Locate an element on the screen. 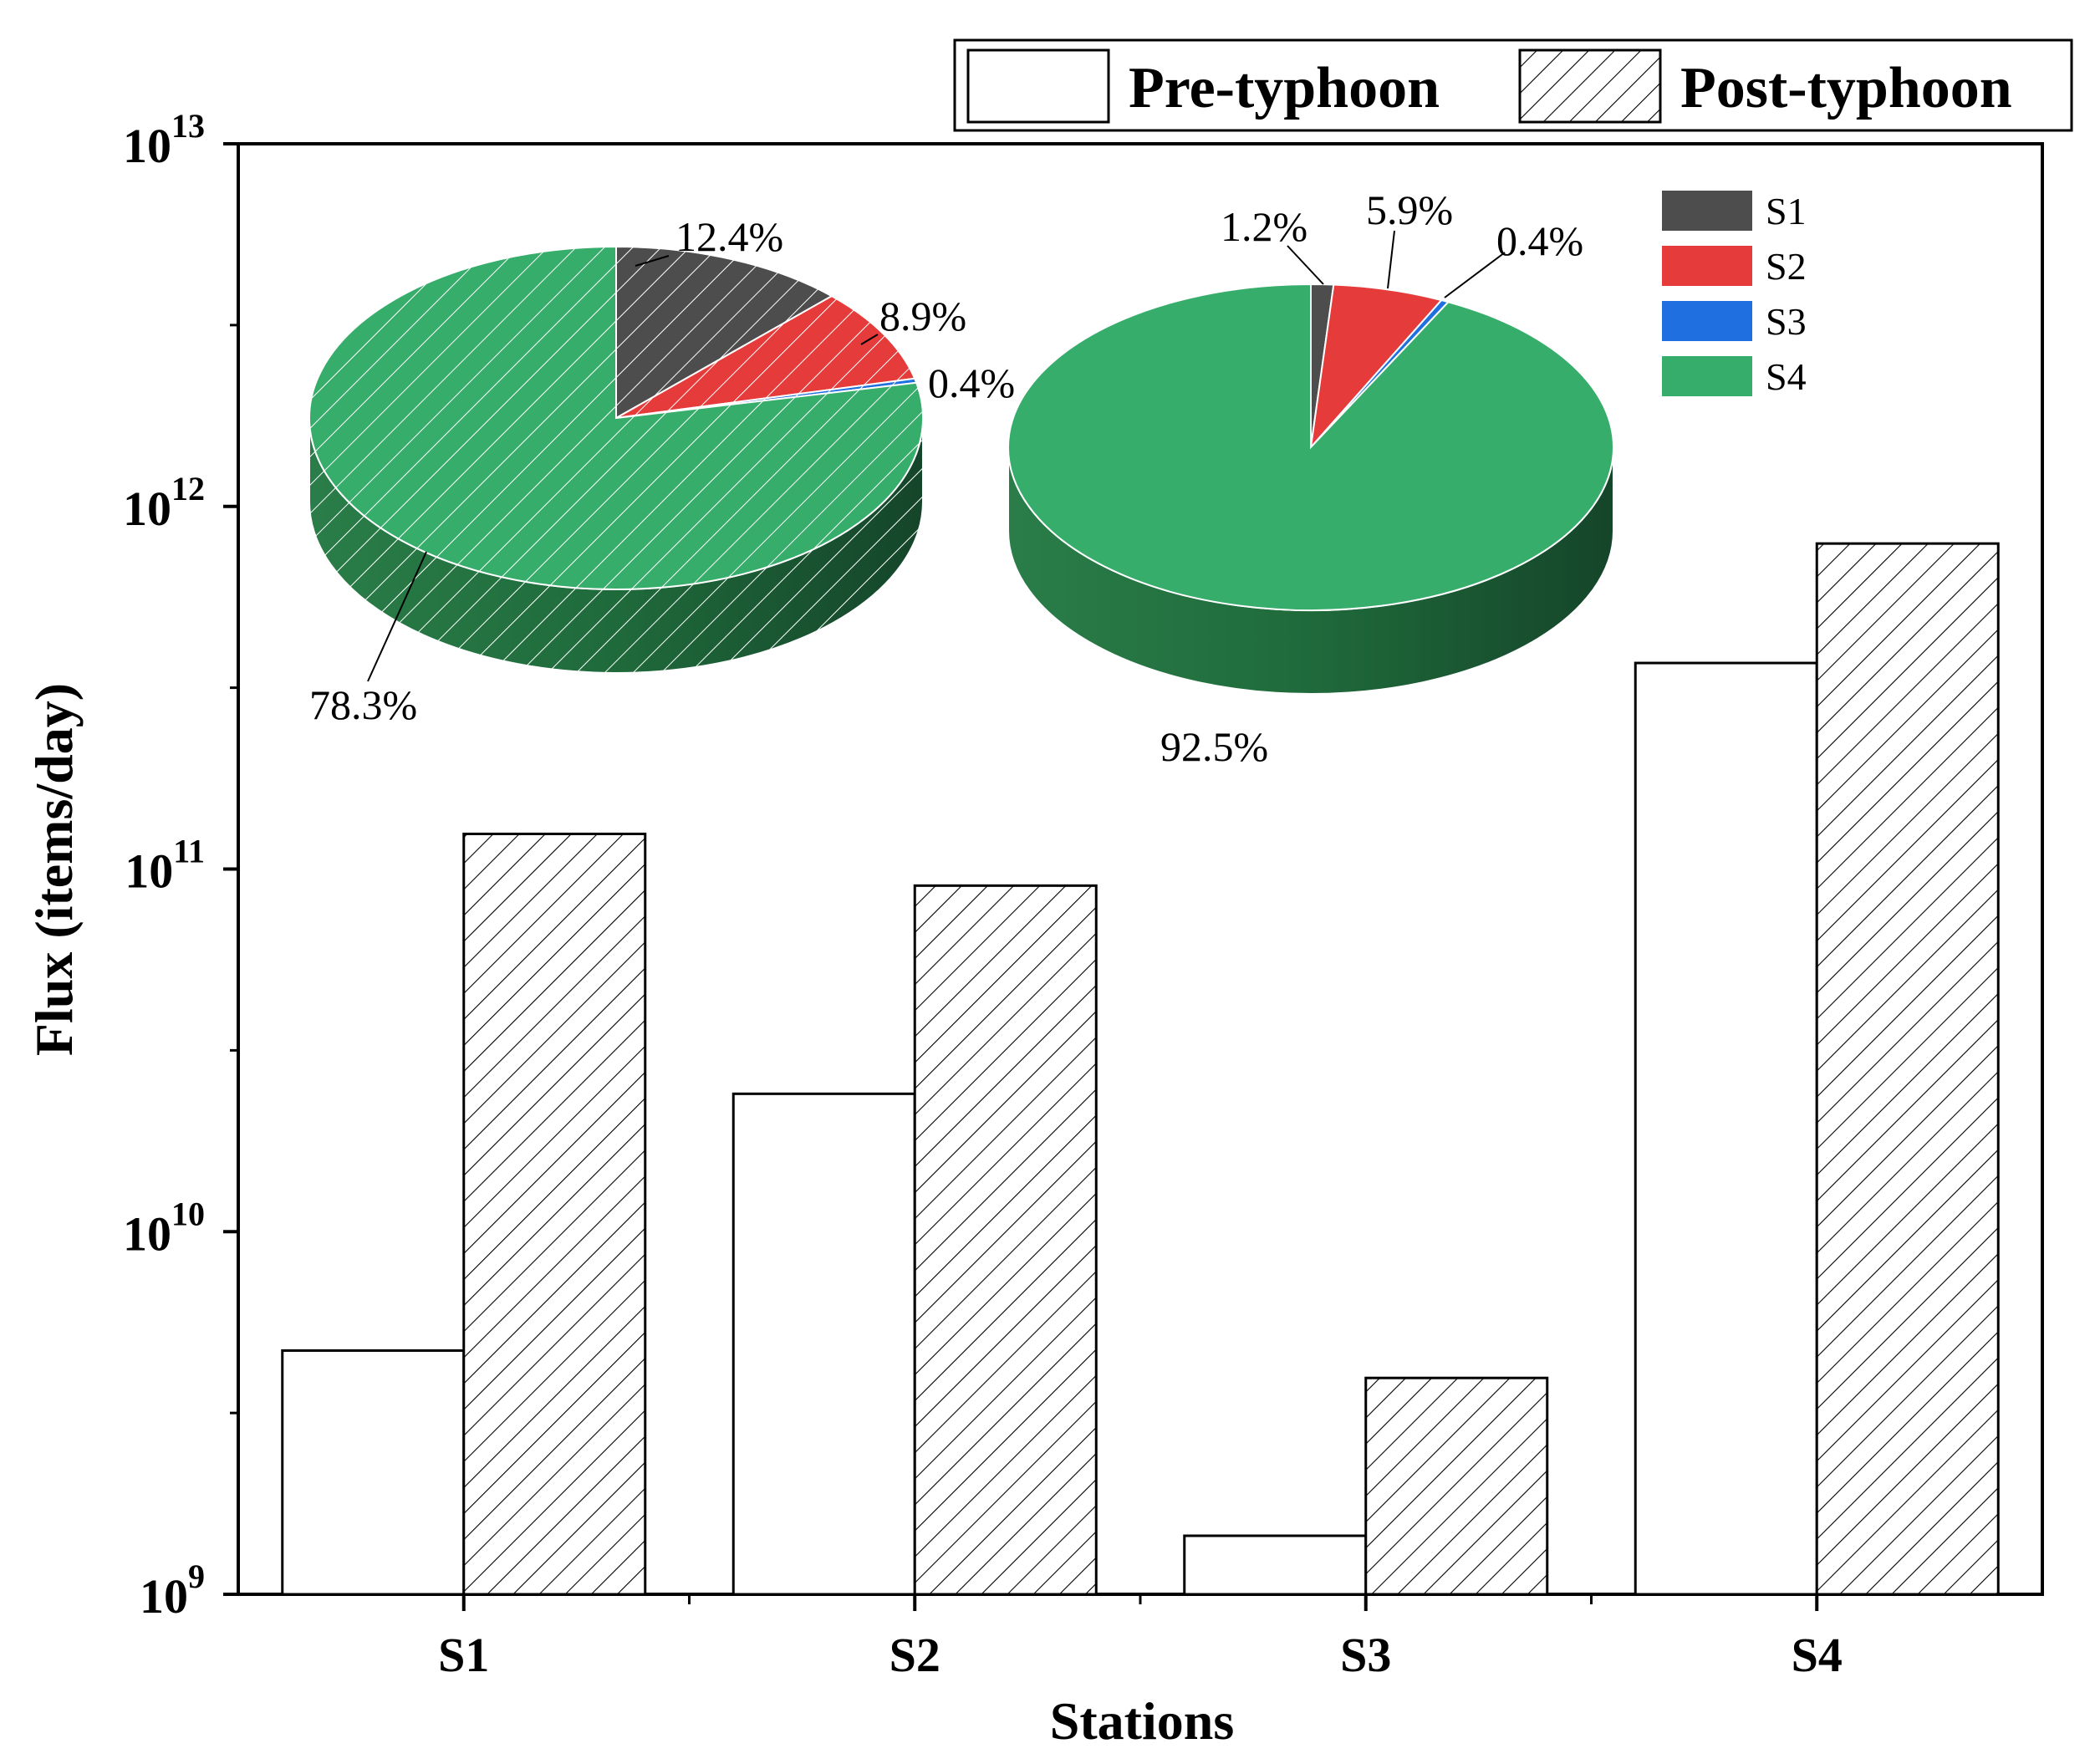 Image resolution: width=2095 pixels, height=1764 pixels. y-tick-label: 1012 is located at coordinates (164, 503).